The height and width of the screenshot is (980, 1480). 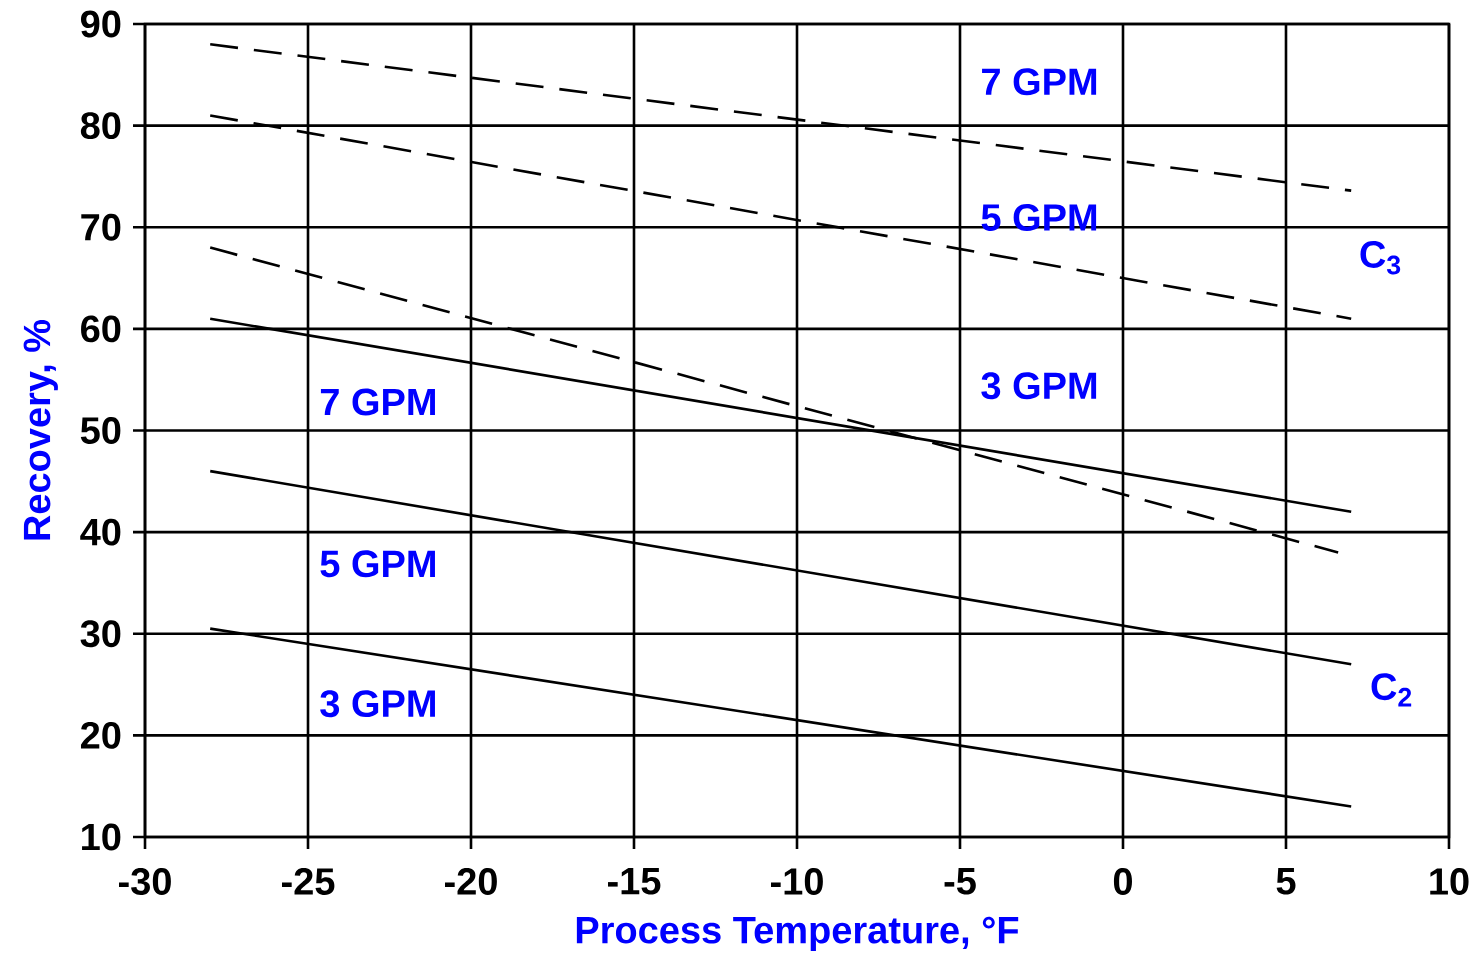 I want to click on y-tick-label: 70, so click(x=101, y=227).